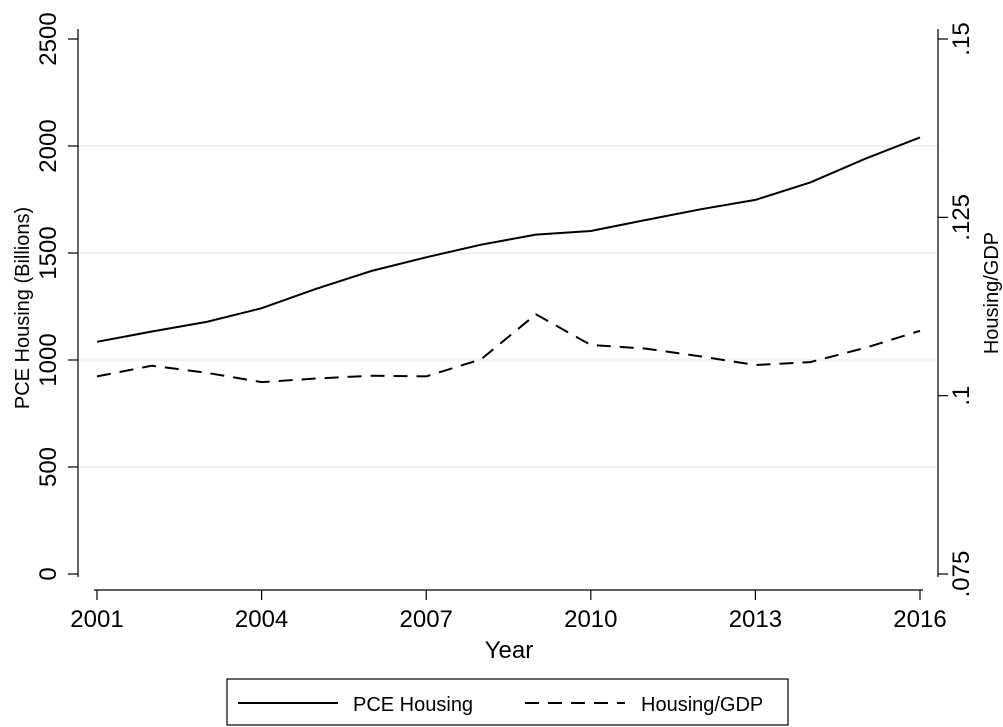 This screenshot has height=727, width=1003. Describe the element at coordinates (48, 573) in the screenshot. I see `y-left-tick-label: 0` at that location.